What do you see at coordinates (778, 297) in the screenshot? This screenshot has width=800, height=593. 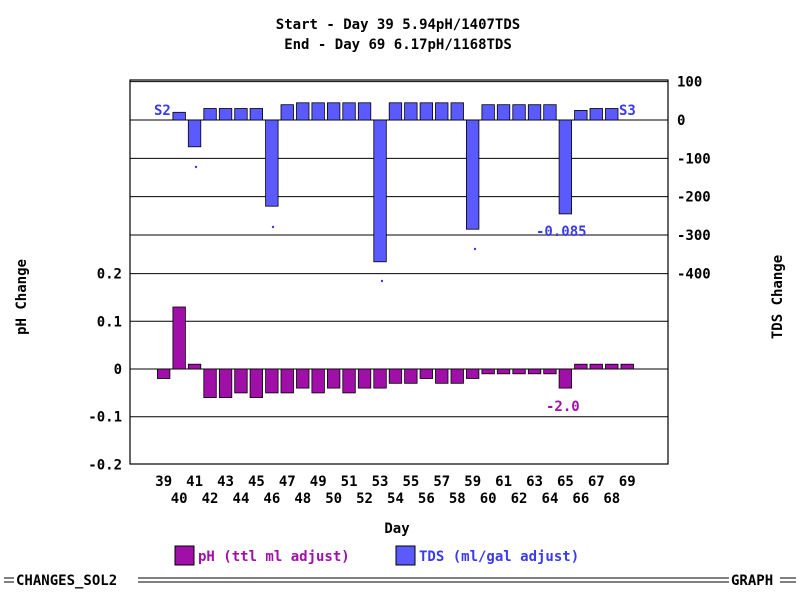 I see `y-axis-label-right: TDS Change` at bounding box center [778, 297].